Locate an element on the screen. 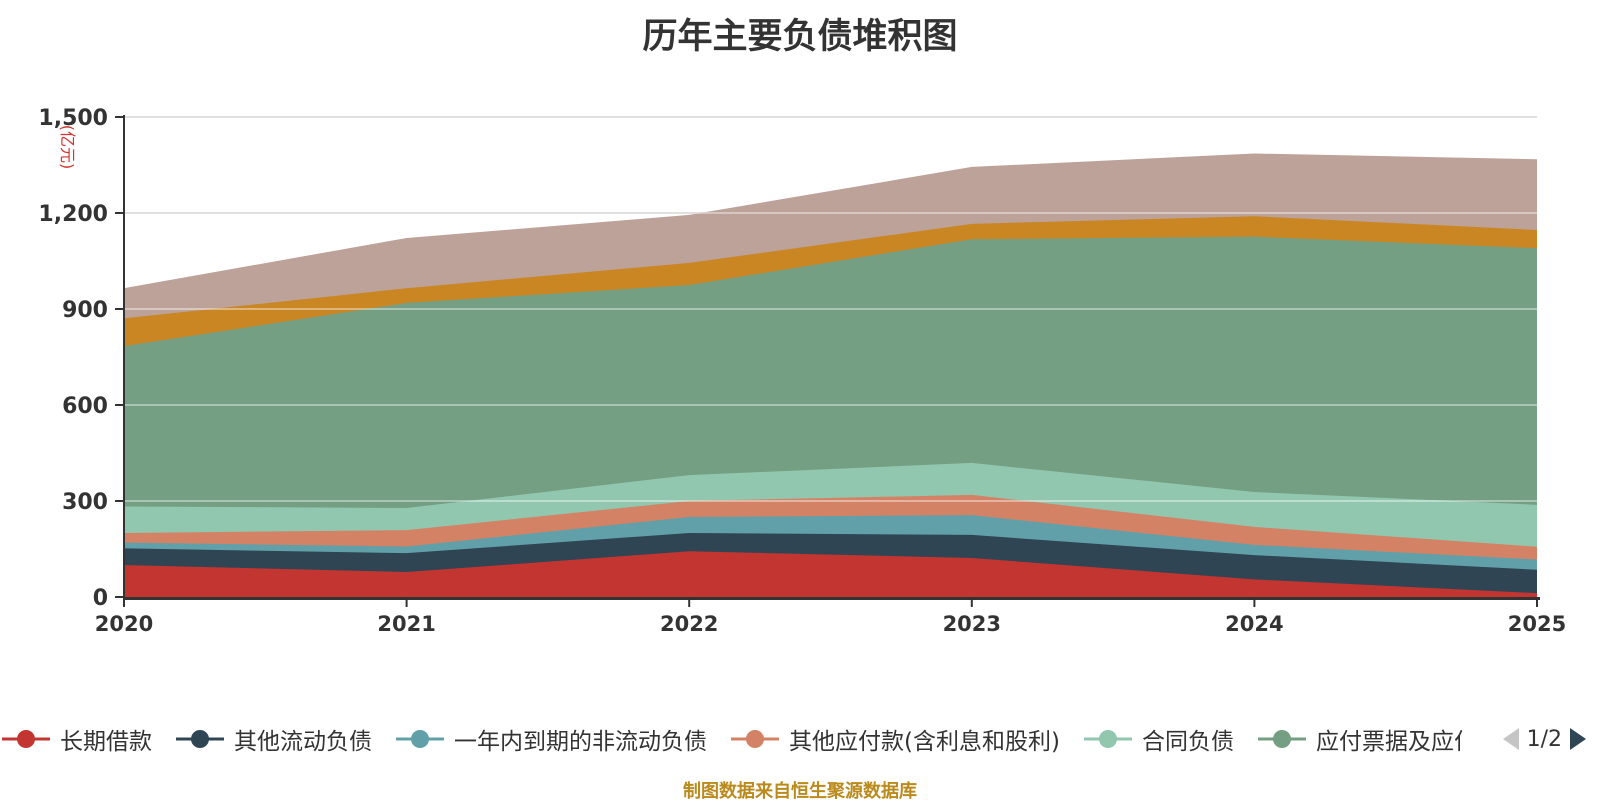 Image resolution: width=1600 pixels, height=803 pixels. legend-page-indicator: 1/2 is located at coordinates (1544, 739).